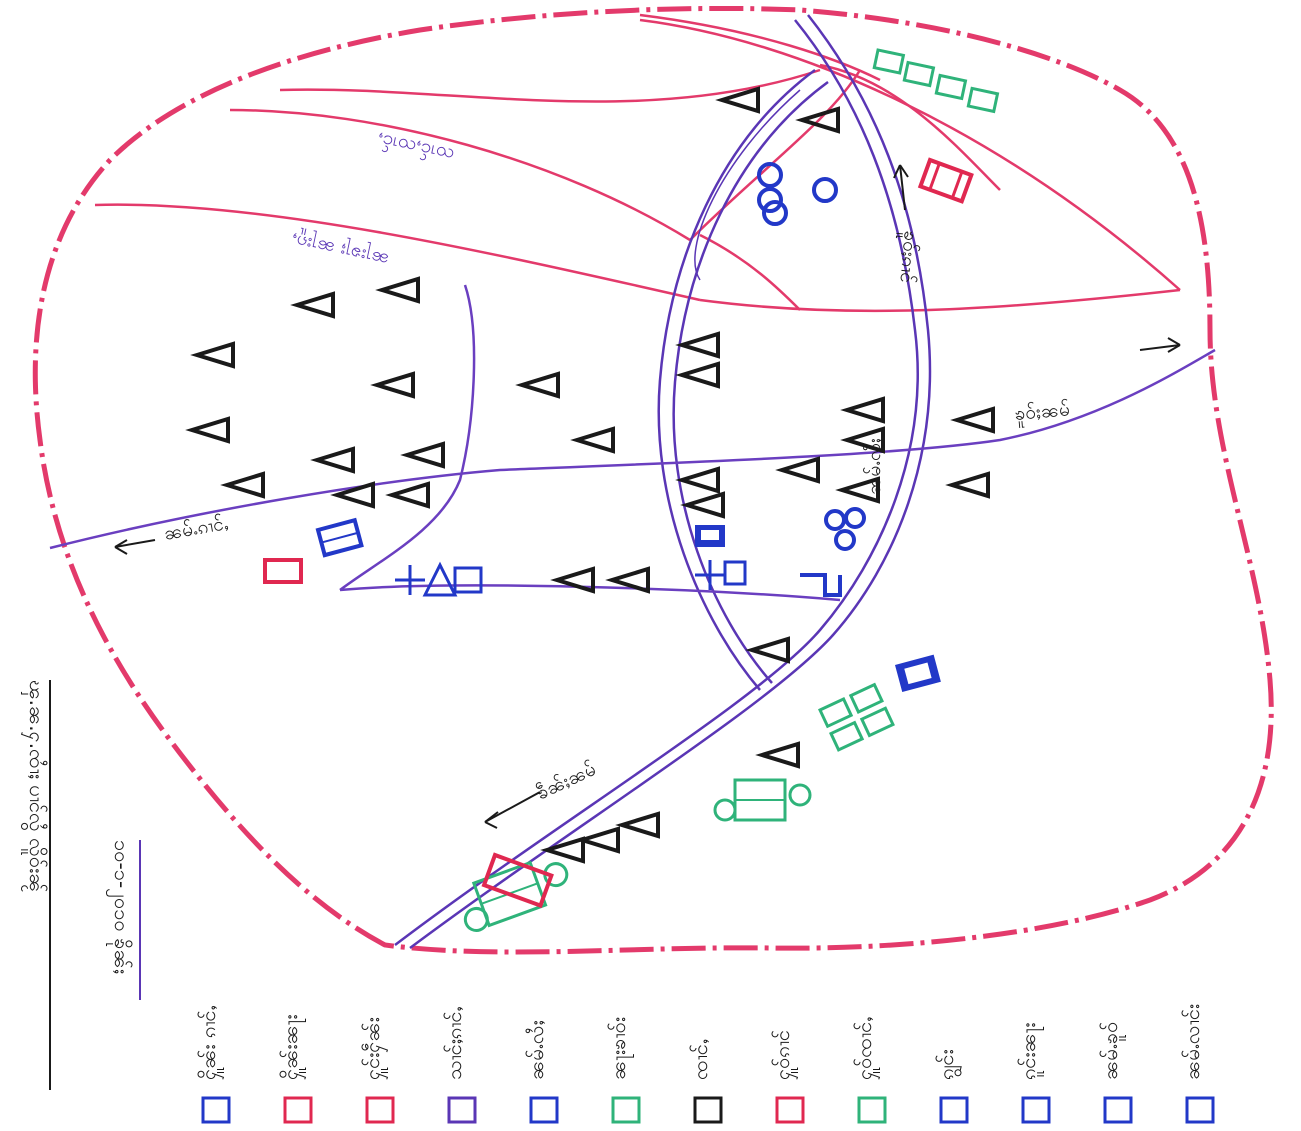 This screenshot has width=1301, height=1131. I want to click on stream-label: ၼမ်ႉလႆႈ, so click(873, 466).